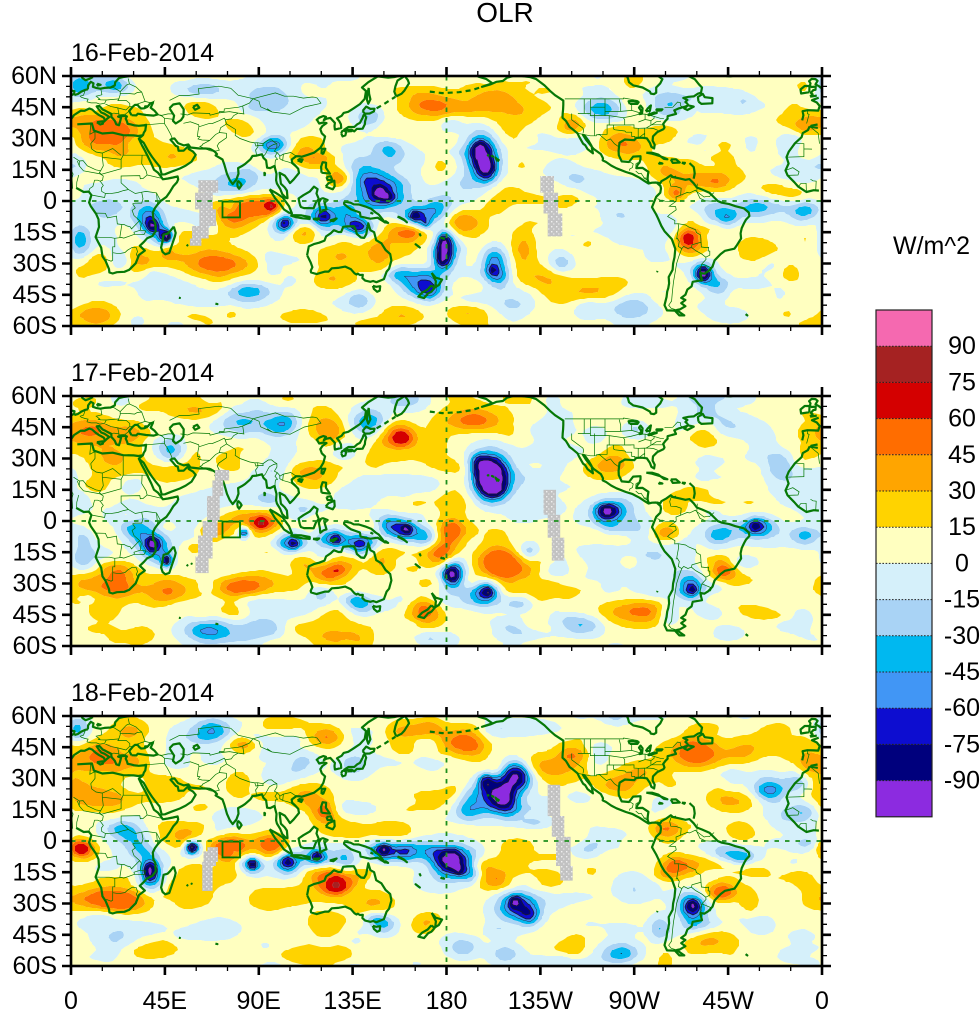 The height and width of the screenshot is (1019, 980). I want to click on svg-text: 45, so click(962, 455).